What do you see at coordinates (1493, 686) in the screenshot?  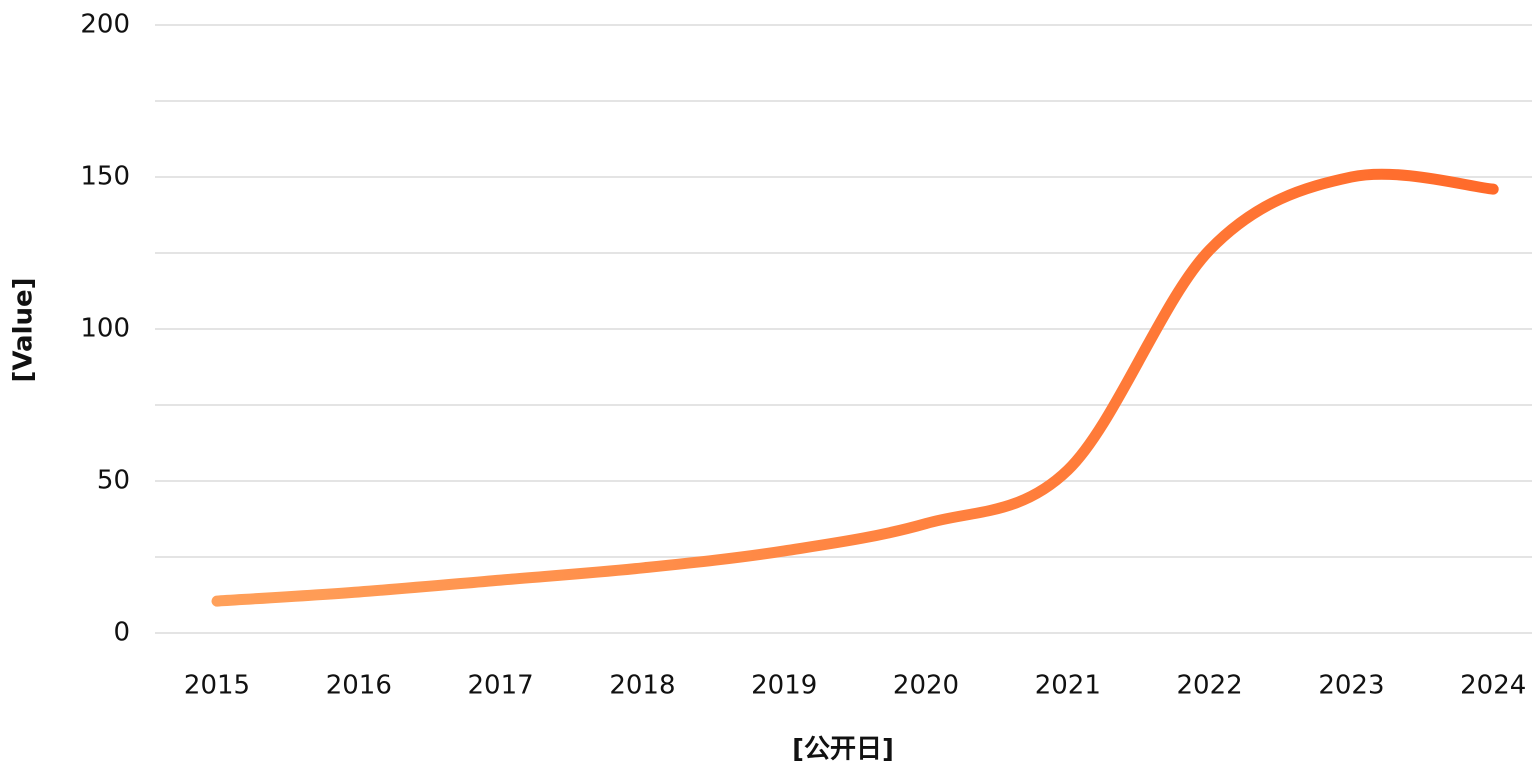 I see `x-tick-label: 2024` at bounding box center [1493, 686].